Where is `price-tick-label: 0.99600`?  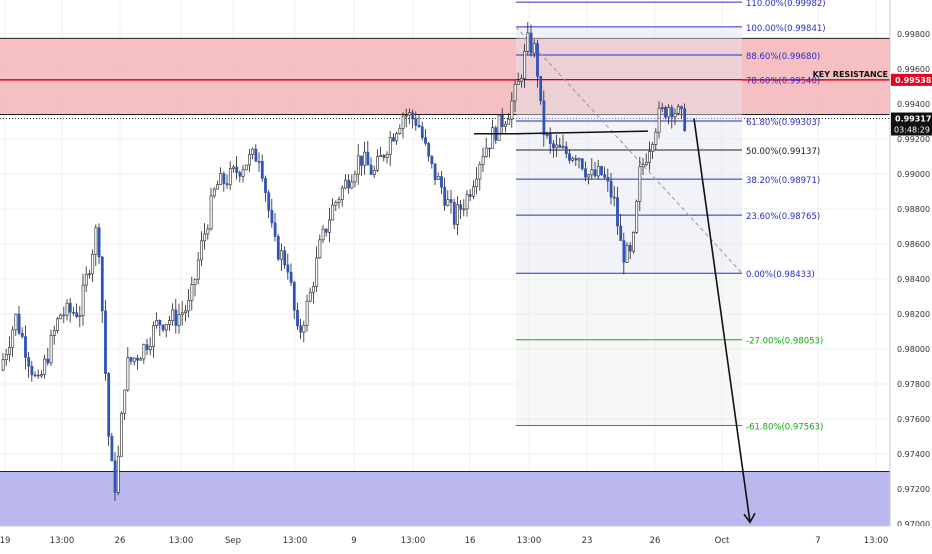 price-tick-label: 0.99600 is located at coordinates (913, 69).